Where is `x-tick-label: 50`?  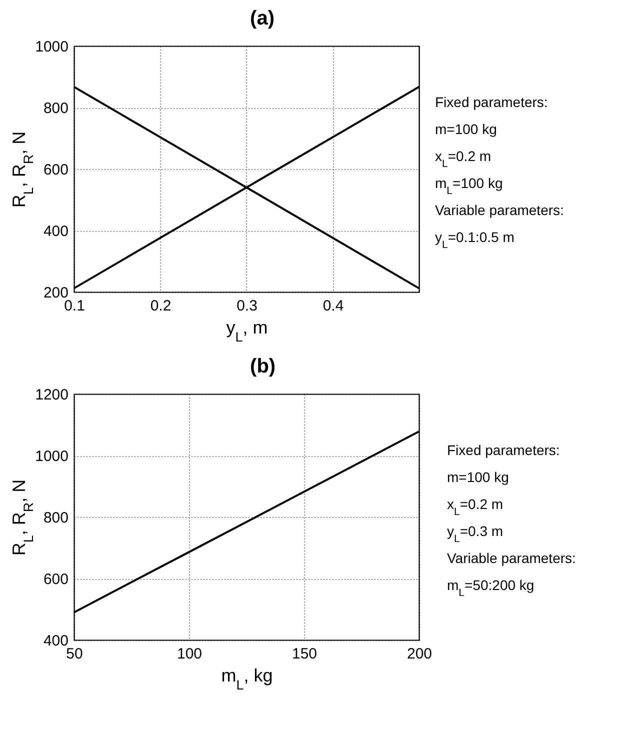
x-tick-label: 50 is located at coordinates (74, 654).